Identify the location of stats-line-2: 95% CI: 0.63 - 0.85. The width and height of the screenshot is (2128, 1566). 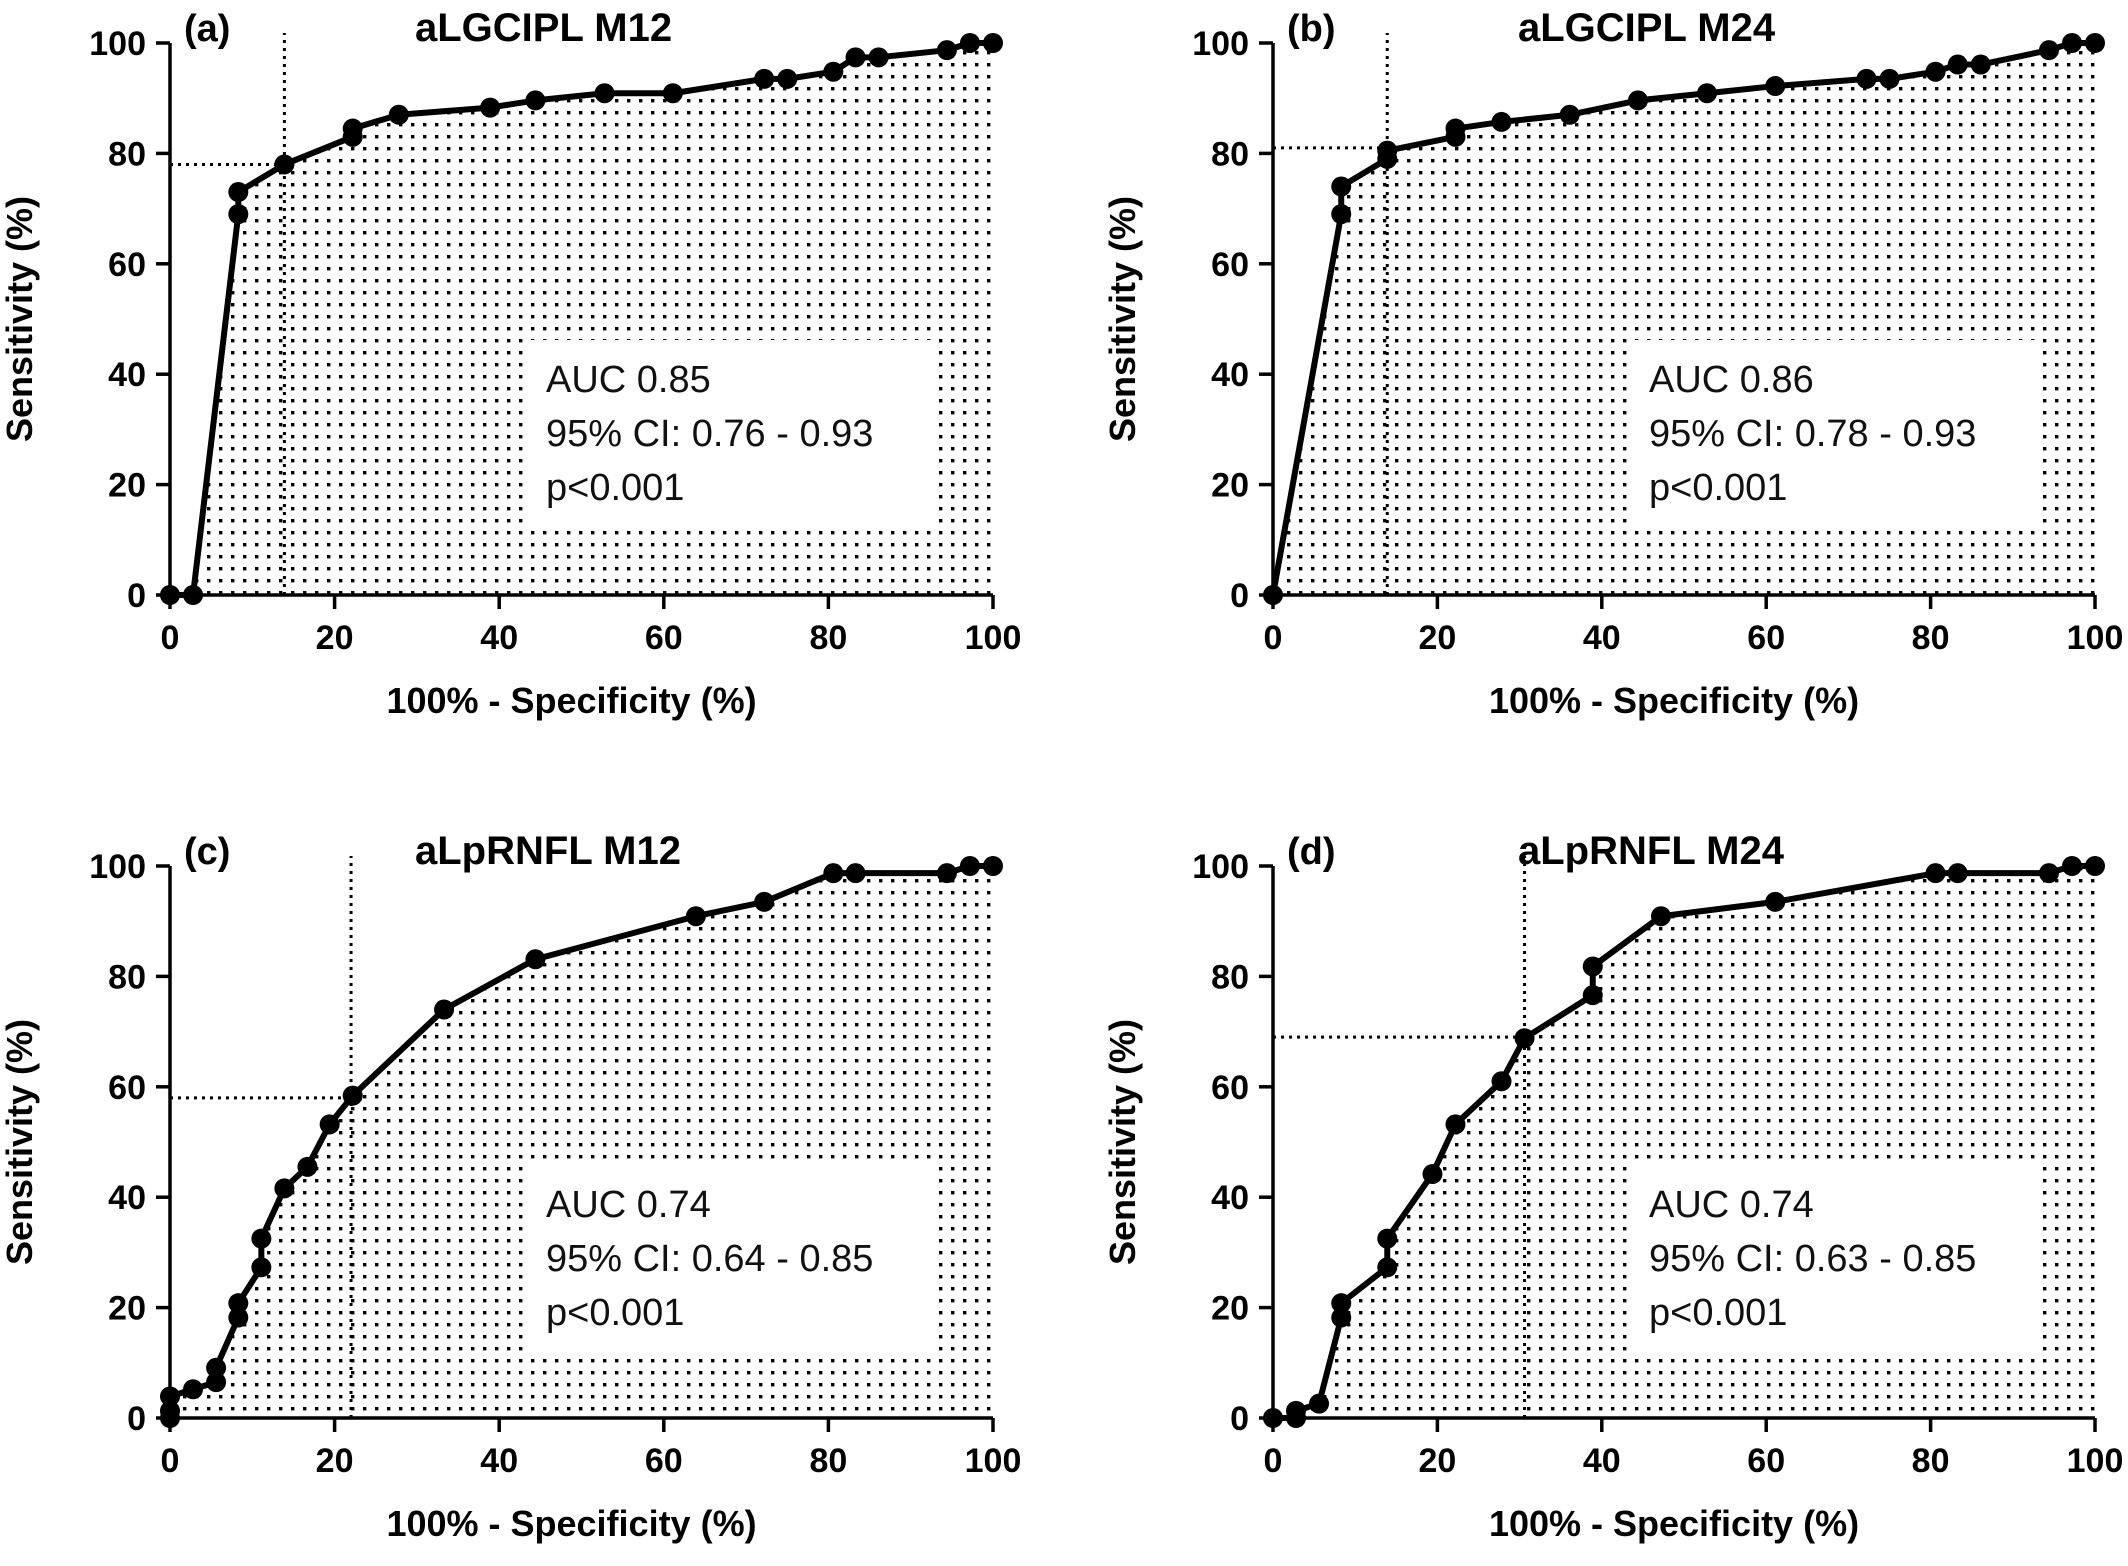
(1812, 1259).